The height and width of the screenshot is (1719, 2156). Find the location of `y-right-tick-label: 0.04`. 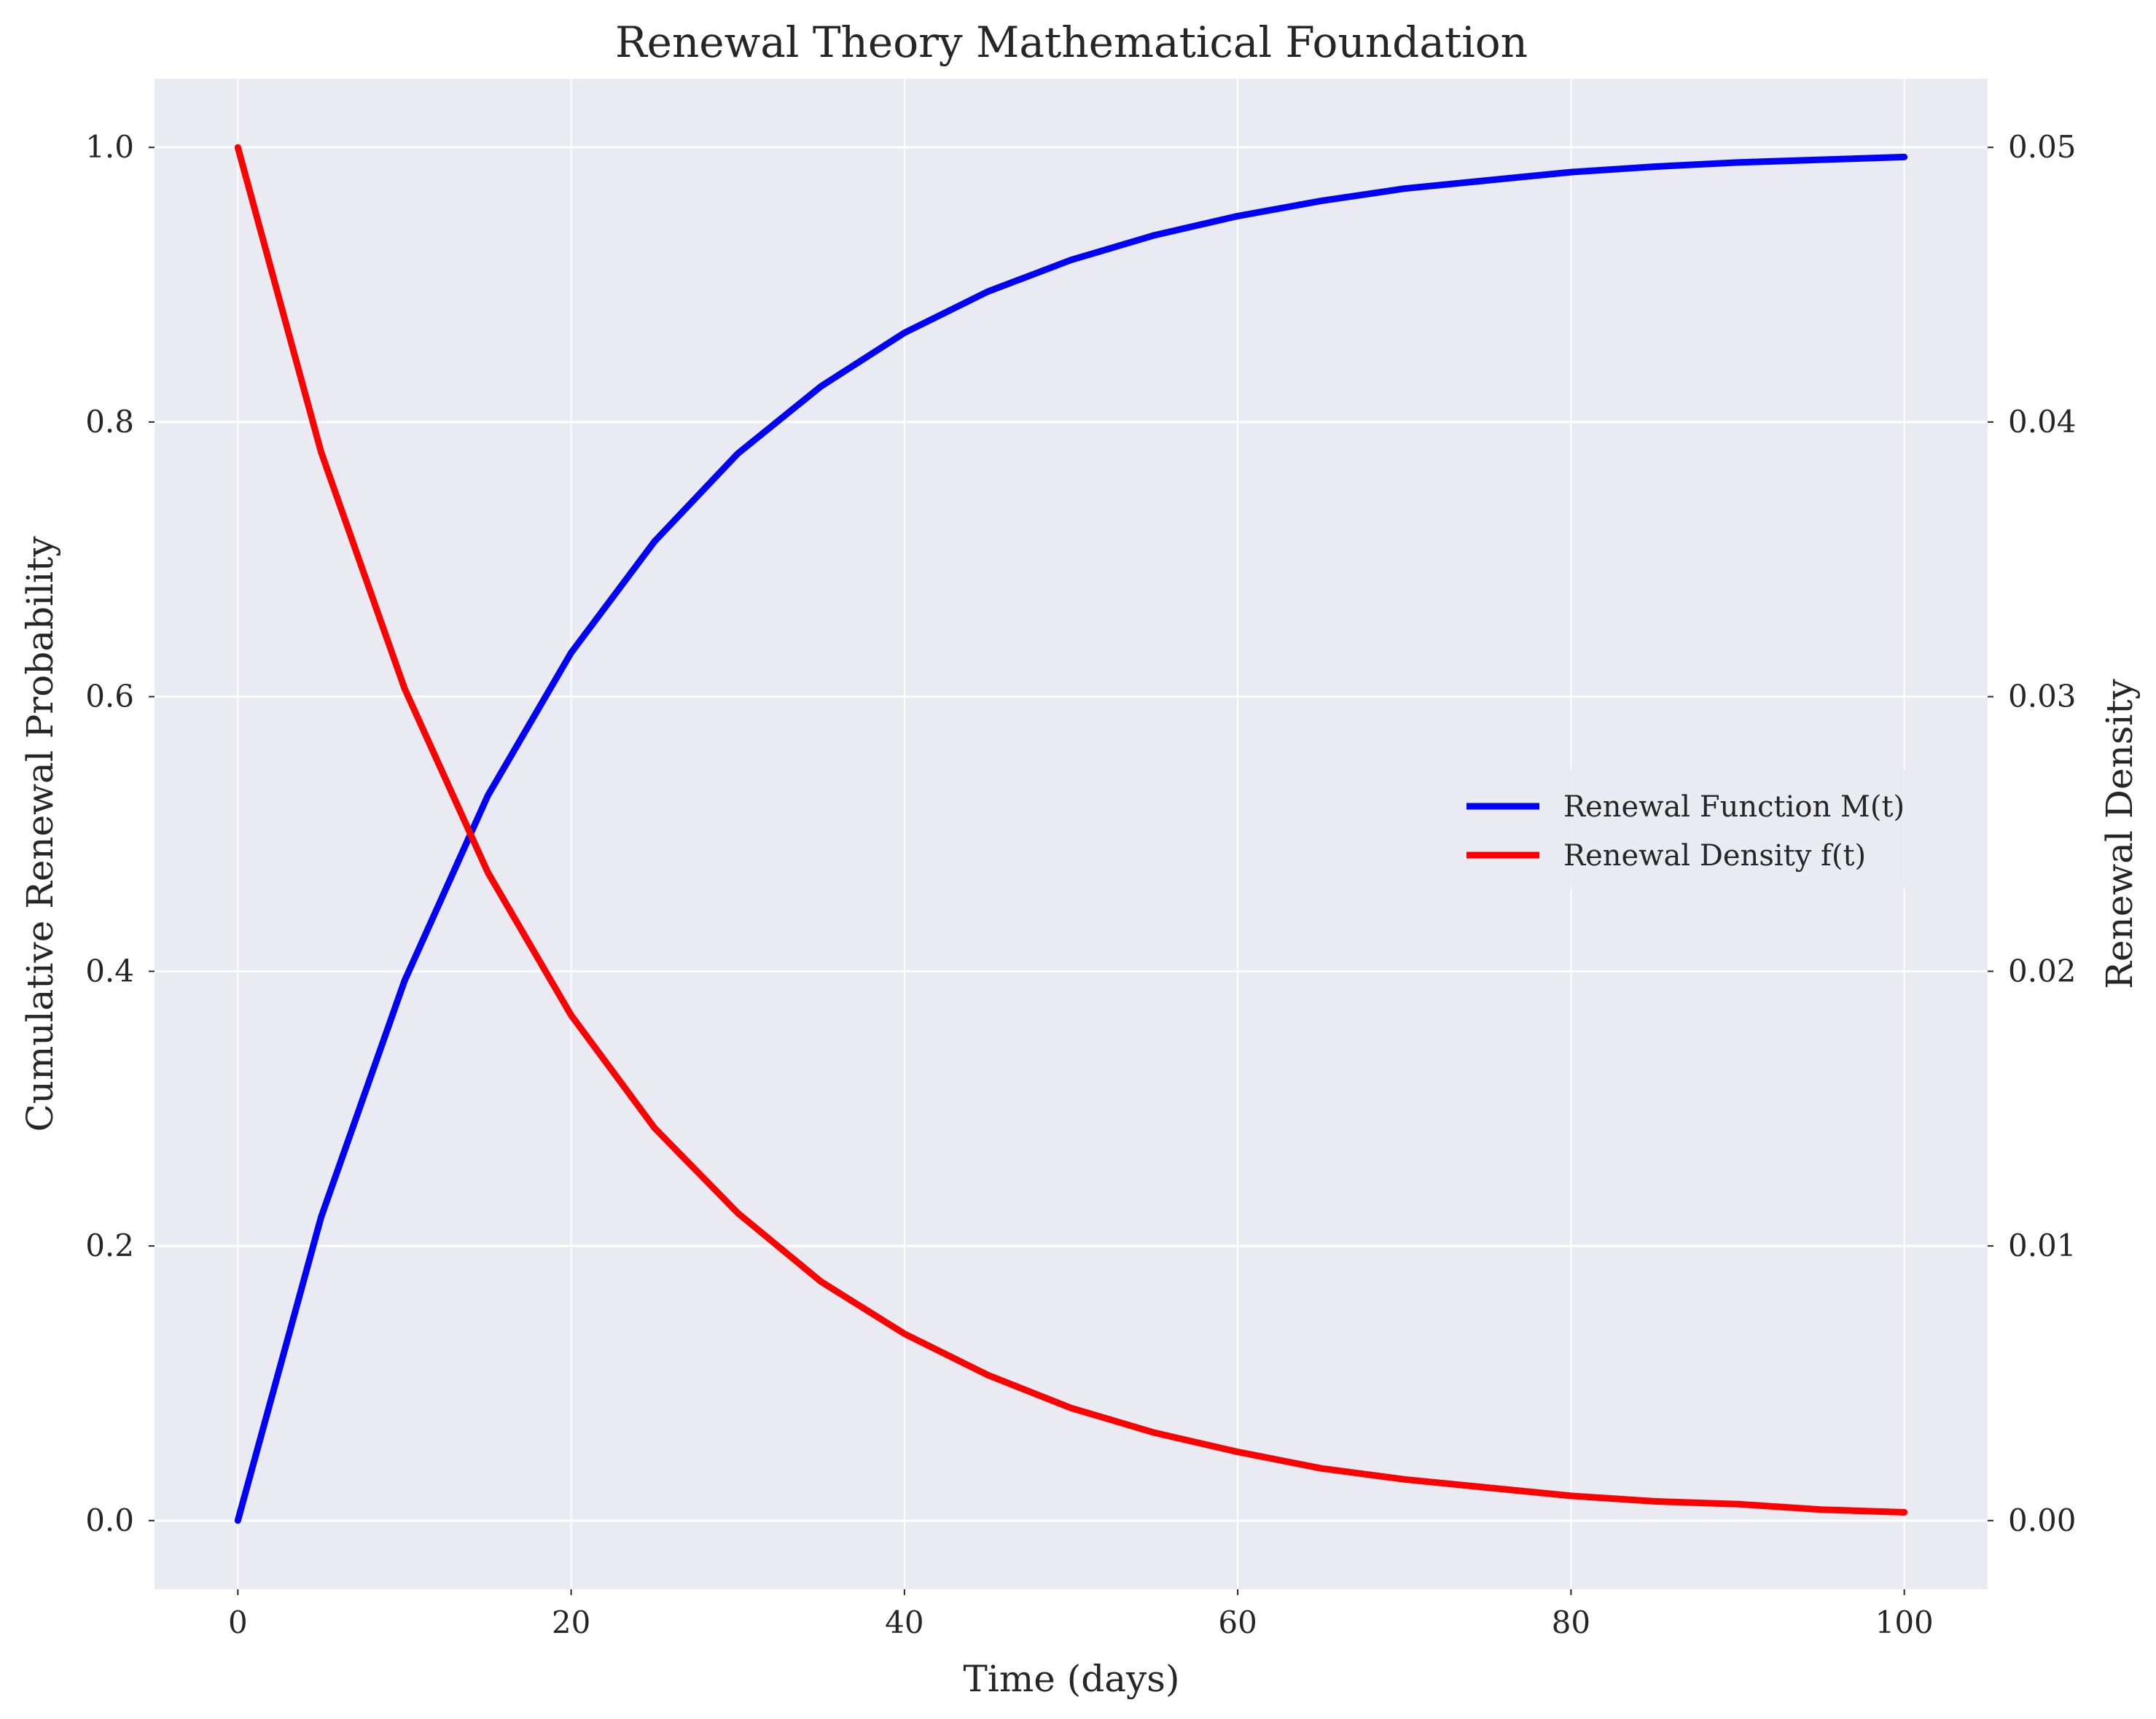

y-right-tick-label: 0.04 is located at coordinates (2043, 422).